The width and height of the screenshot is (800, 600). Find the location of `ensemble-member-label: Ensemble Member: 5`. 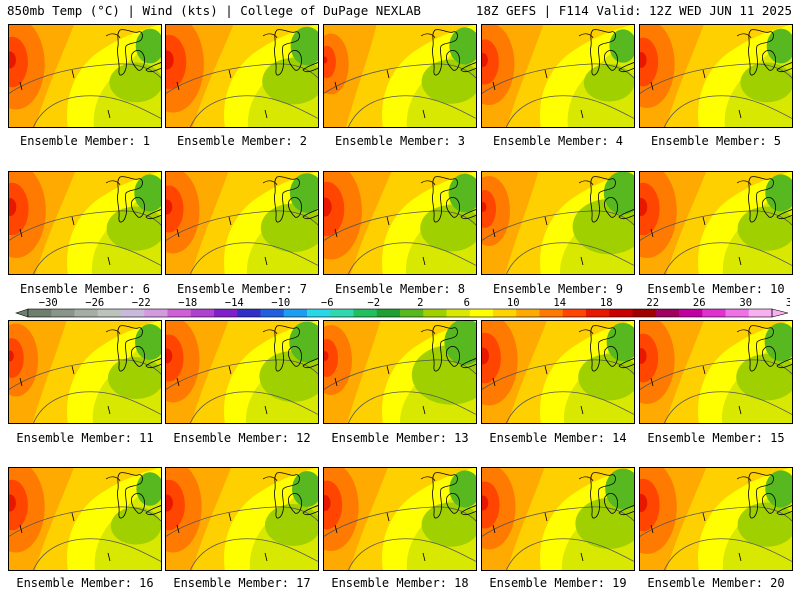

ensemble-member-label: Ensemble Member: 5 is located at coordinates (716, 141).